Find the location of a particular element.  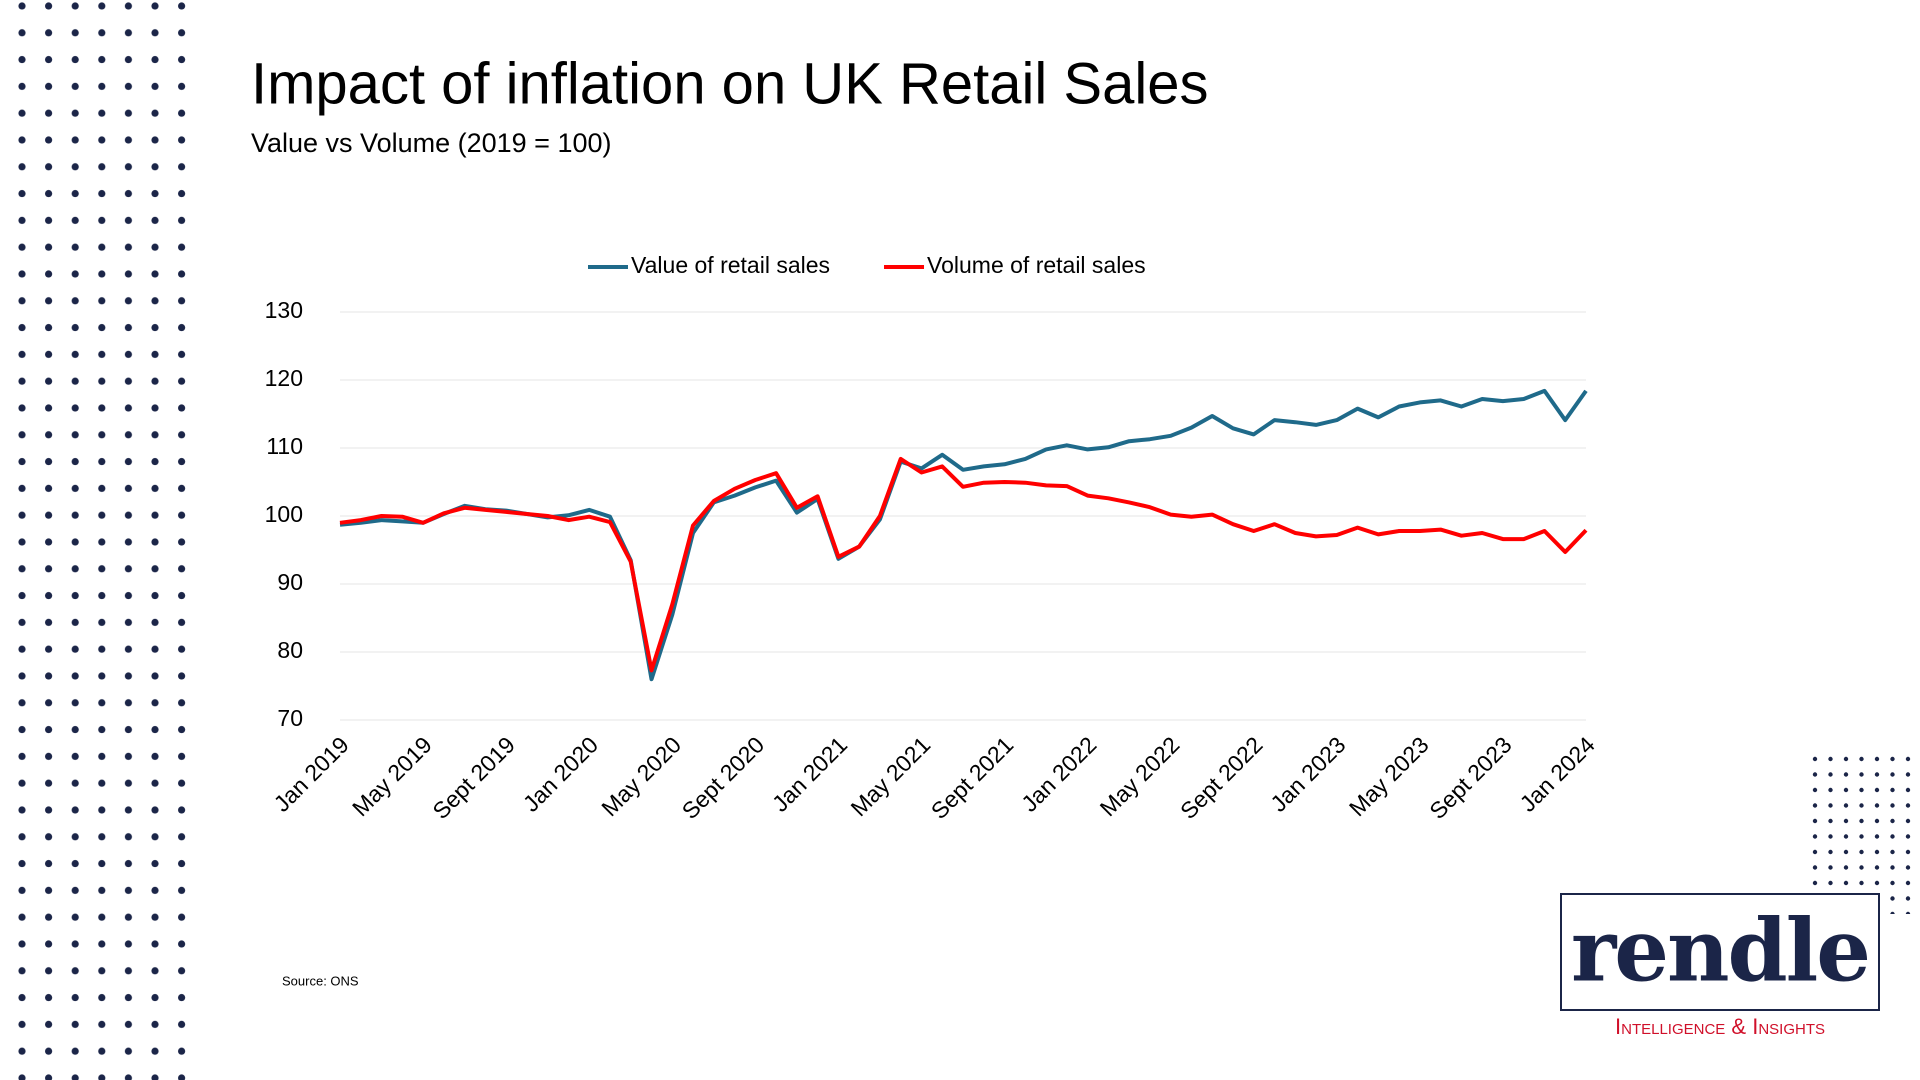

source-note: Source: ONS is located at coordinates (320, 980).